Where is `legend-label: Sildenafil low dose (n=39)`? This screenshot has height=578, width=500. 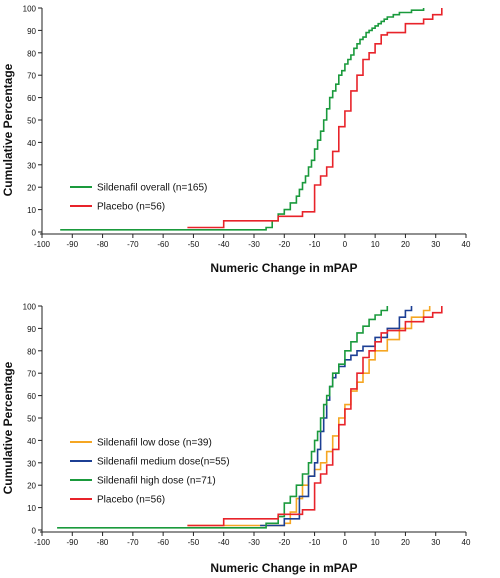 legend-label: Sildenafil low dose (n=39) is located at coordinates (154, 443).